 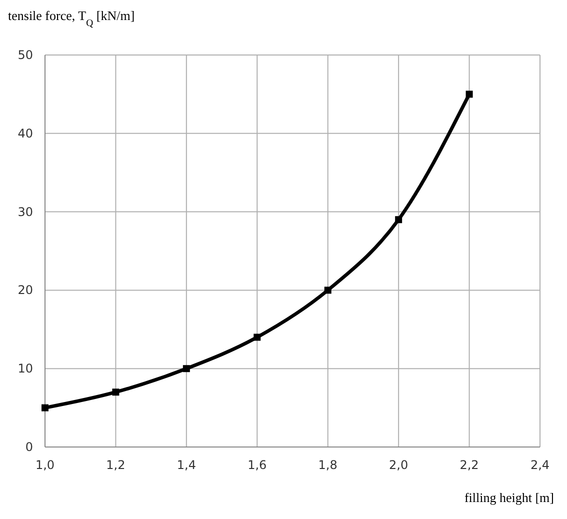 I want to click on x-tick-label: 2,4, so click(x=540, y=465).